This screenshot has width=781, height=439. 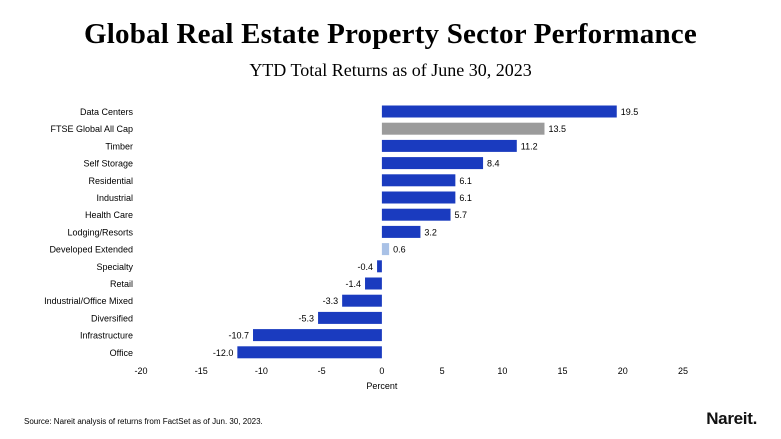 What do you see at coordinates (91, 250) in the screenshot?
I see `category-label: Developed Extended` at bounding box center [91, 250].